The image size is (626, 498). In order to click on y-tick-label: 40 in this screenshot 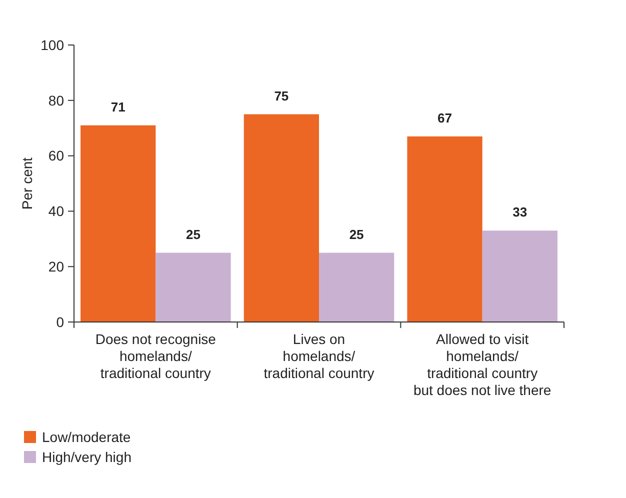, I will do `click(56, 211)`.